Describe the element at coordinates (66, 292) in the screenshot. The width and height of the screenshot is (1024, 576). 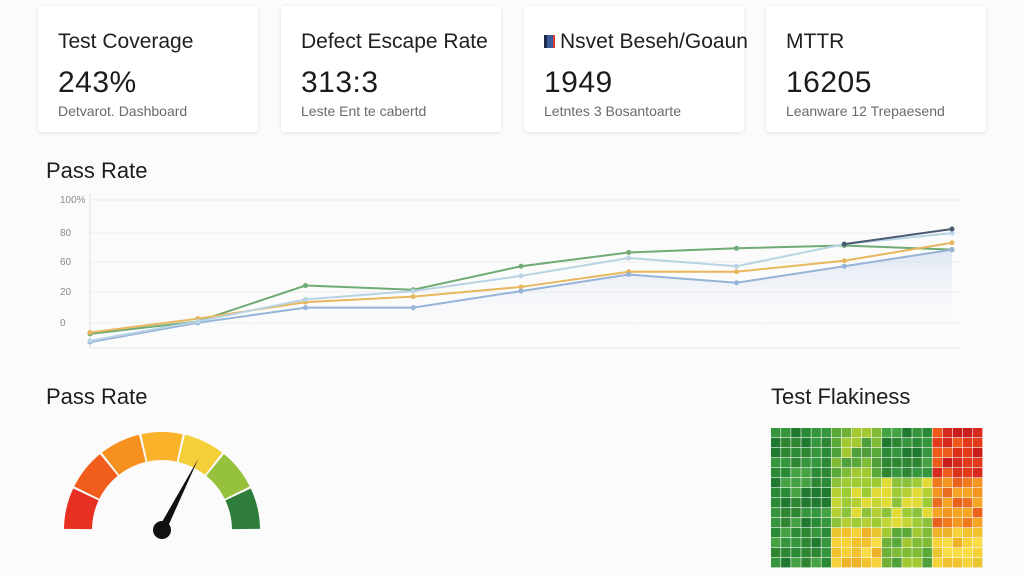
I see `y-tick-label: 20` at that location.